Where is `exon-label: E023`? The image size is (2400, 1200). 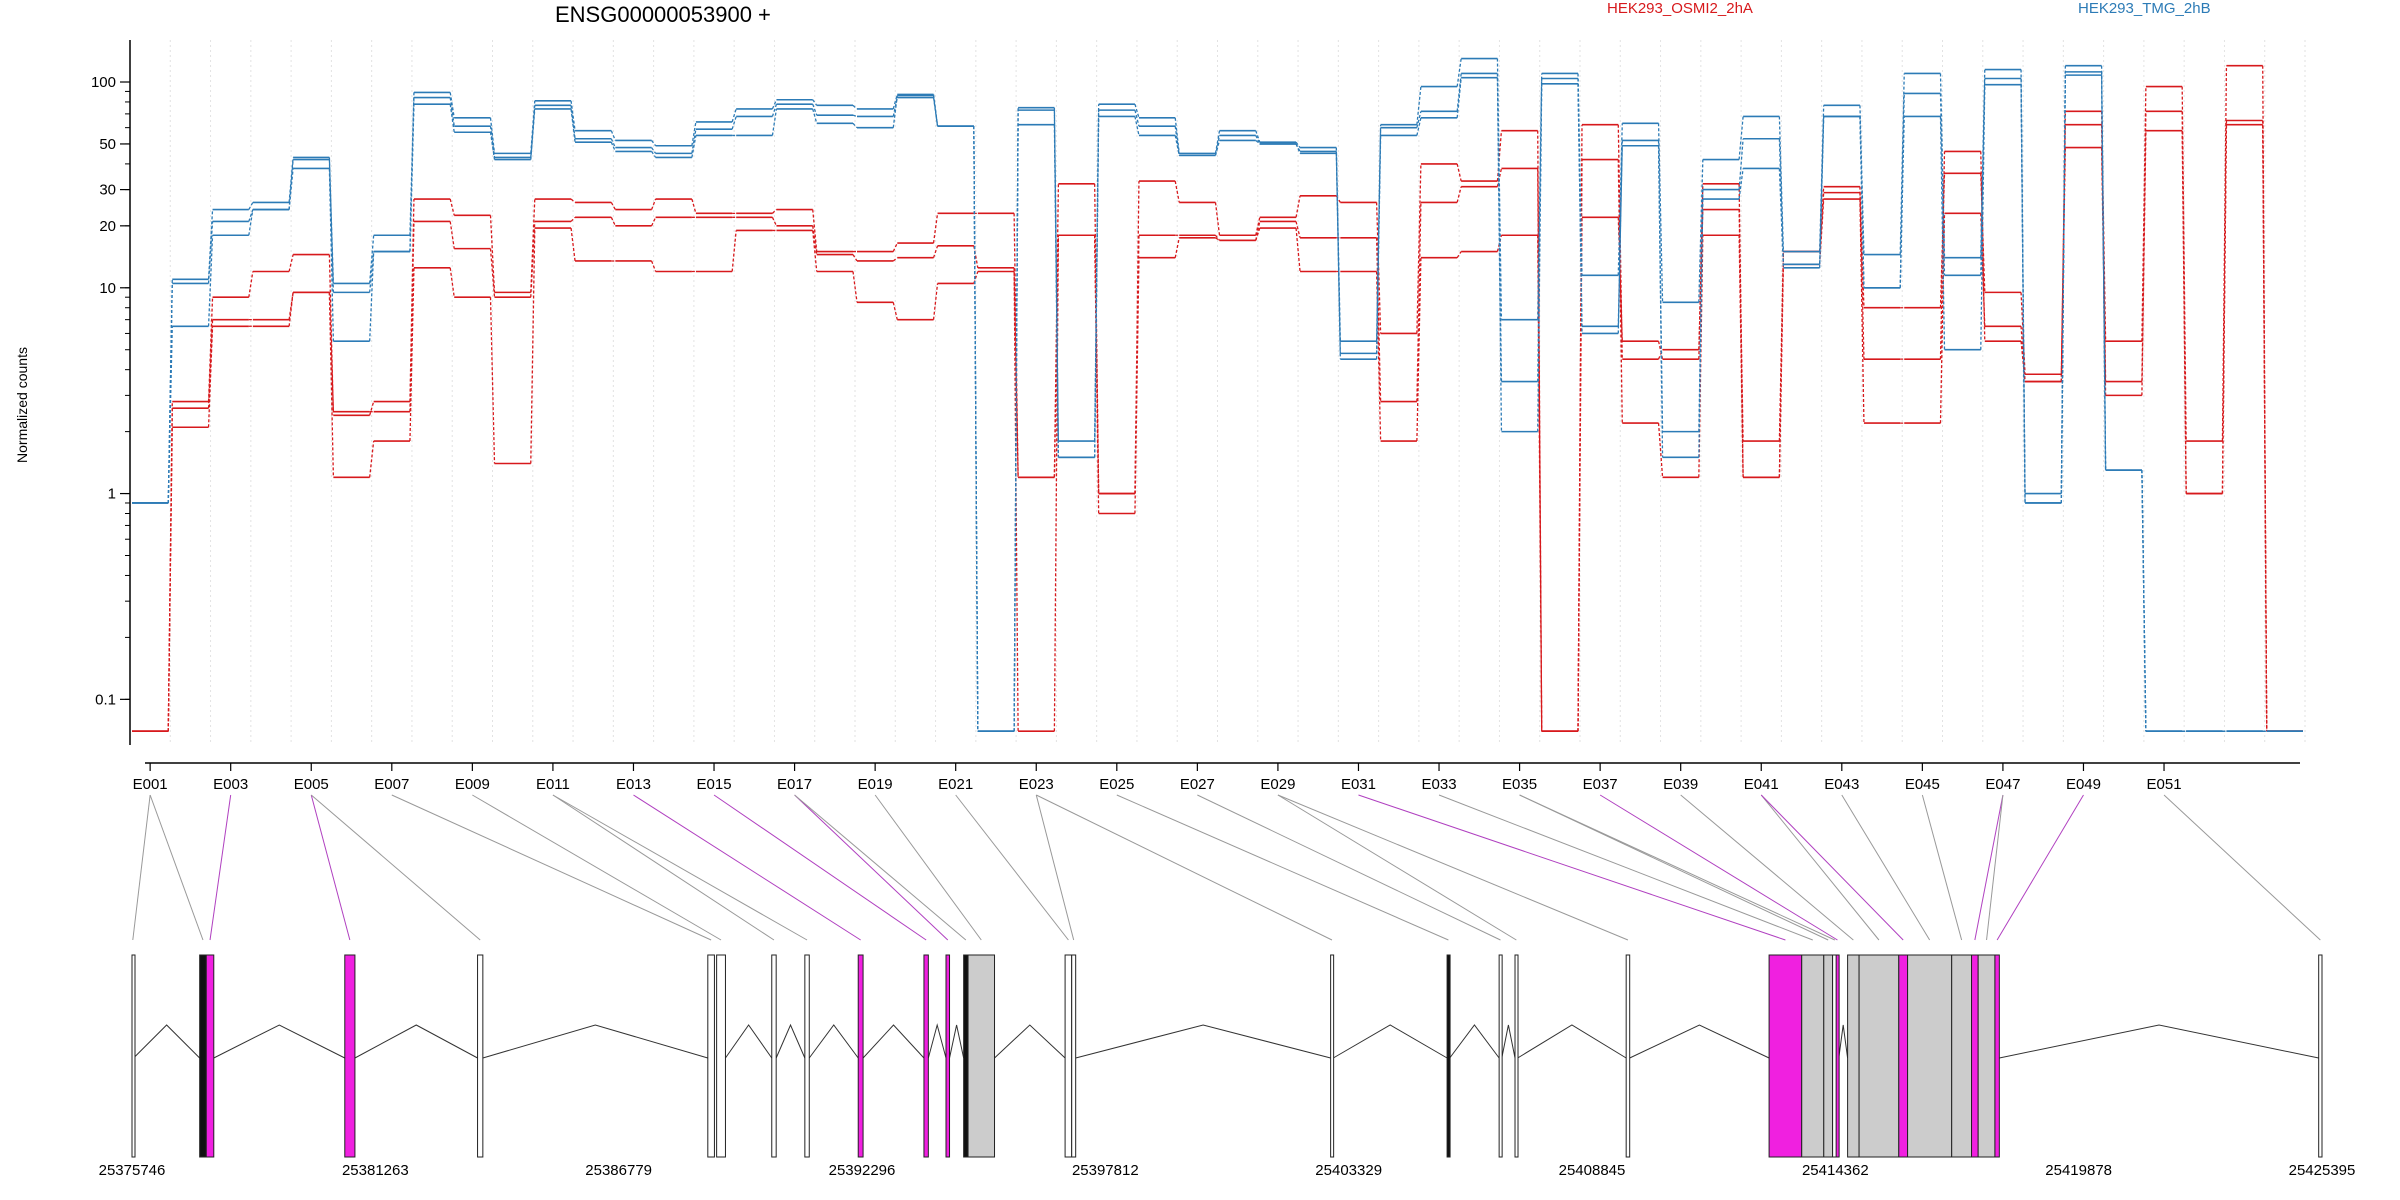
exon-label: E023 is located at coordinates (1036, 784).